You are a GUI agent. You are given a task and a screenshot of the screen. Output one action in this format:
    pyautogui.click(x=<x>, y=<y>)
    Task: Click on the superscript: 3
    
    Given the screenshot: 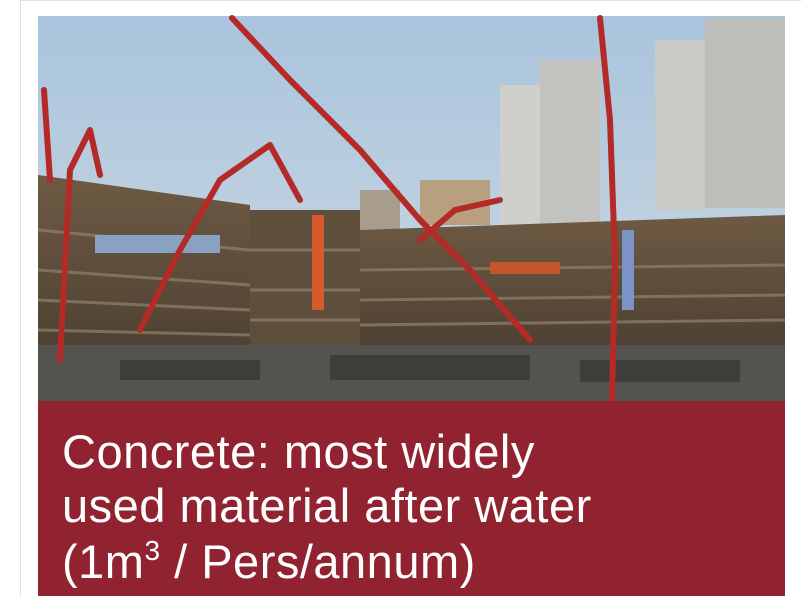 What is the action you would take?
    pyautogui.click(x=152, y=550)
    